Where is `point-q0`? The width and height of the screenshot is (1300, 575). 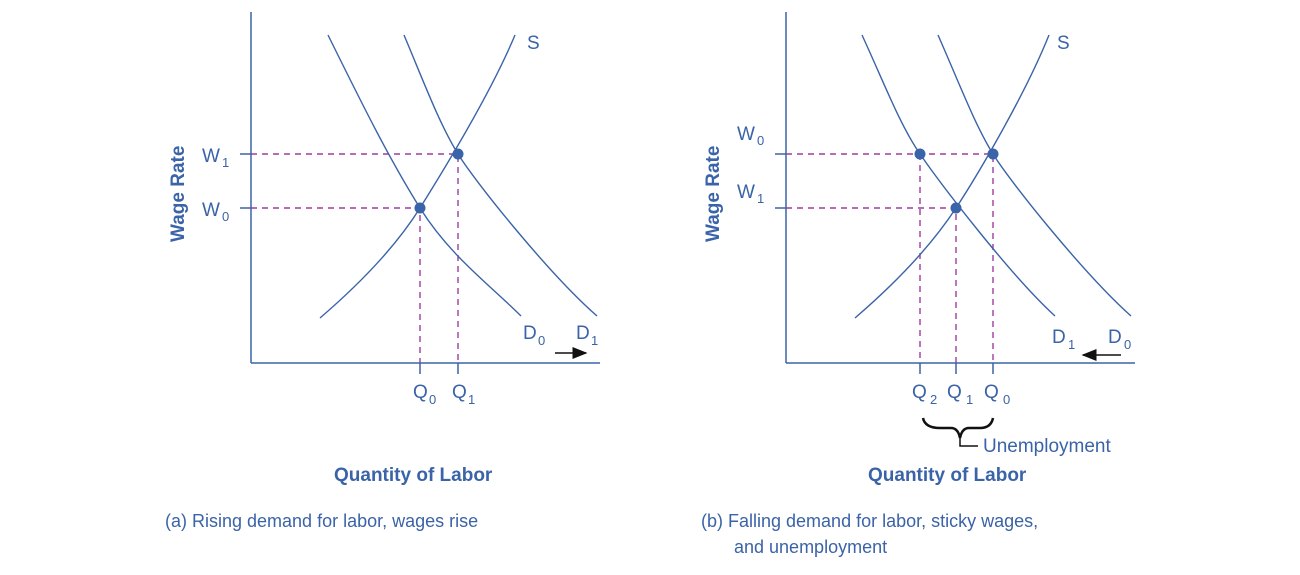 point-q0 is located at coordinates (993, 154).